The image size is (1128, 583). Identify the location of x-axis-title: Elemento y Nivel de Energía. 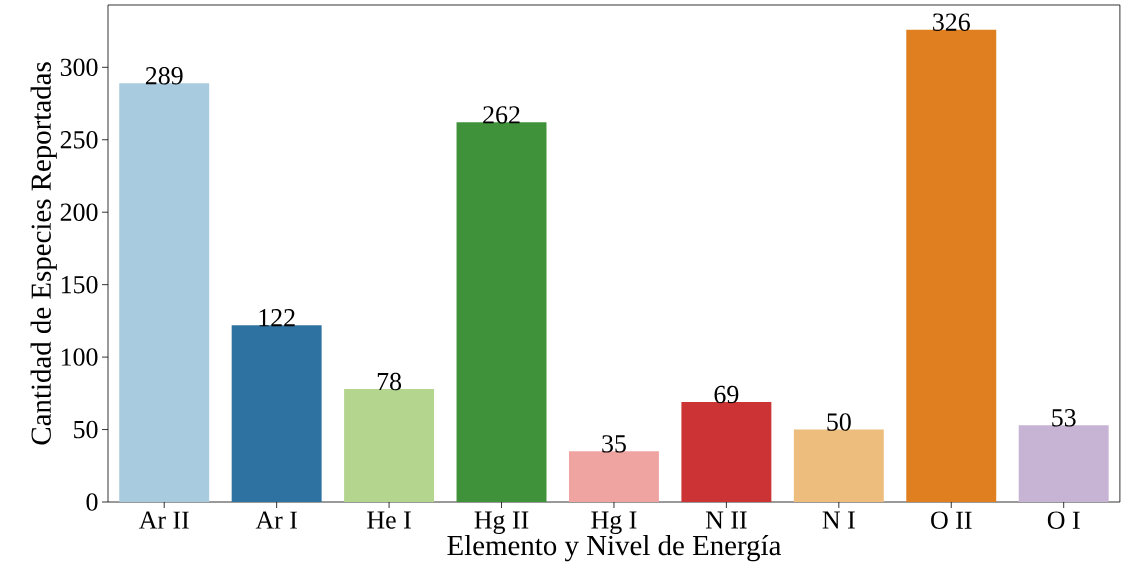
(614, 548).